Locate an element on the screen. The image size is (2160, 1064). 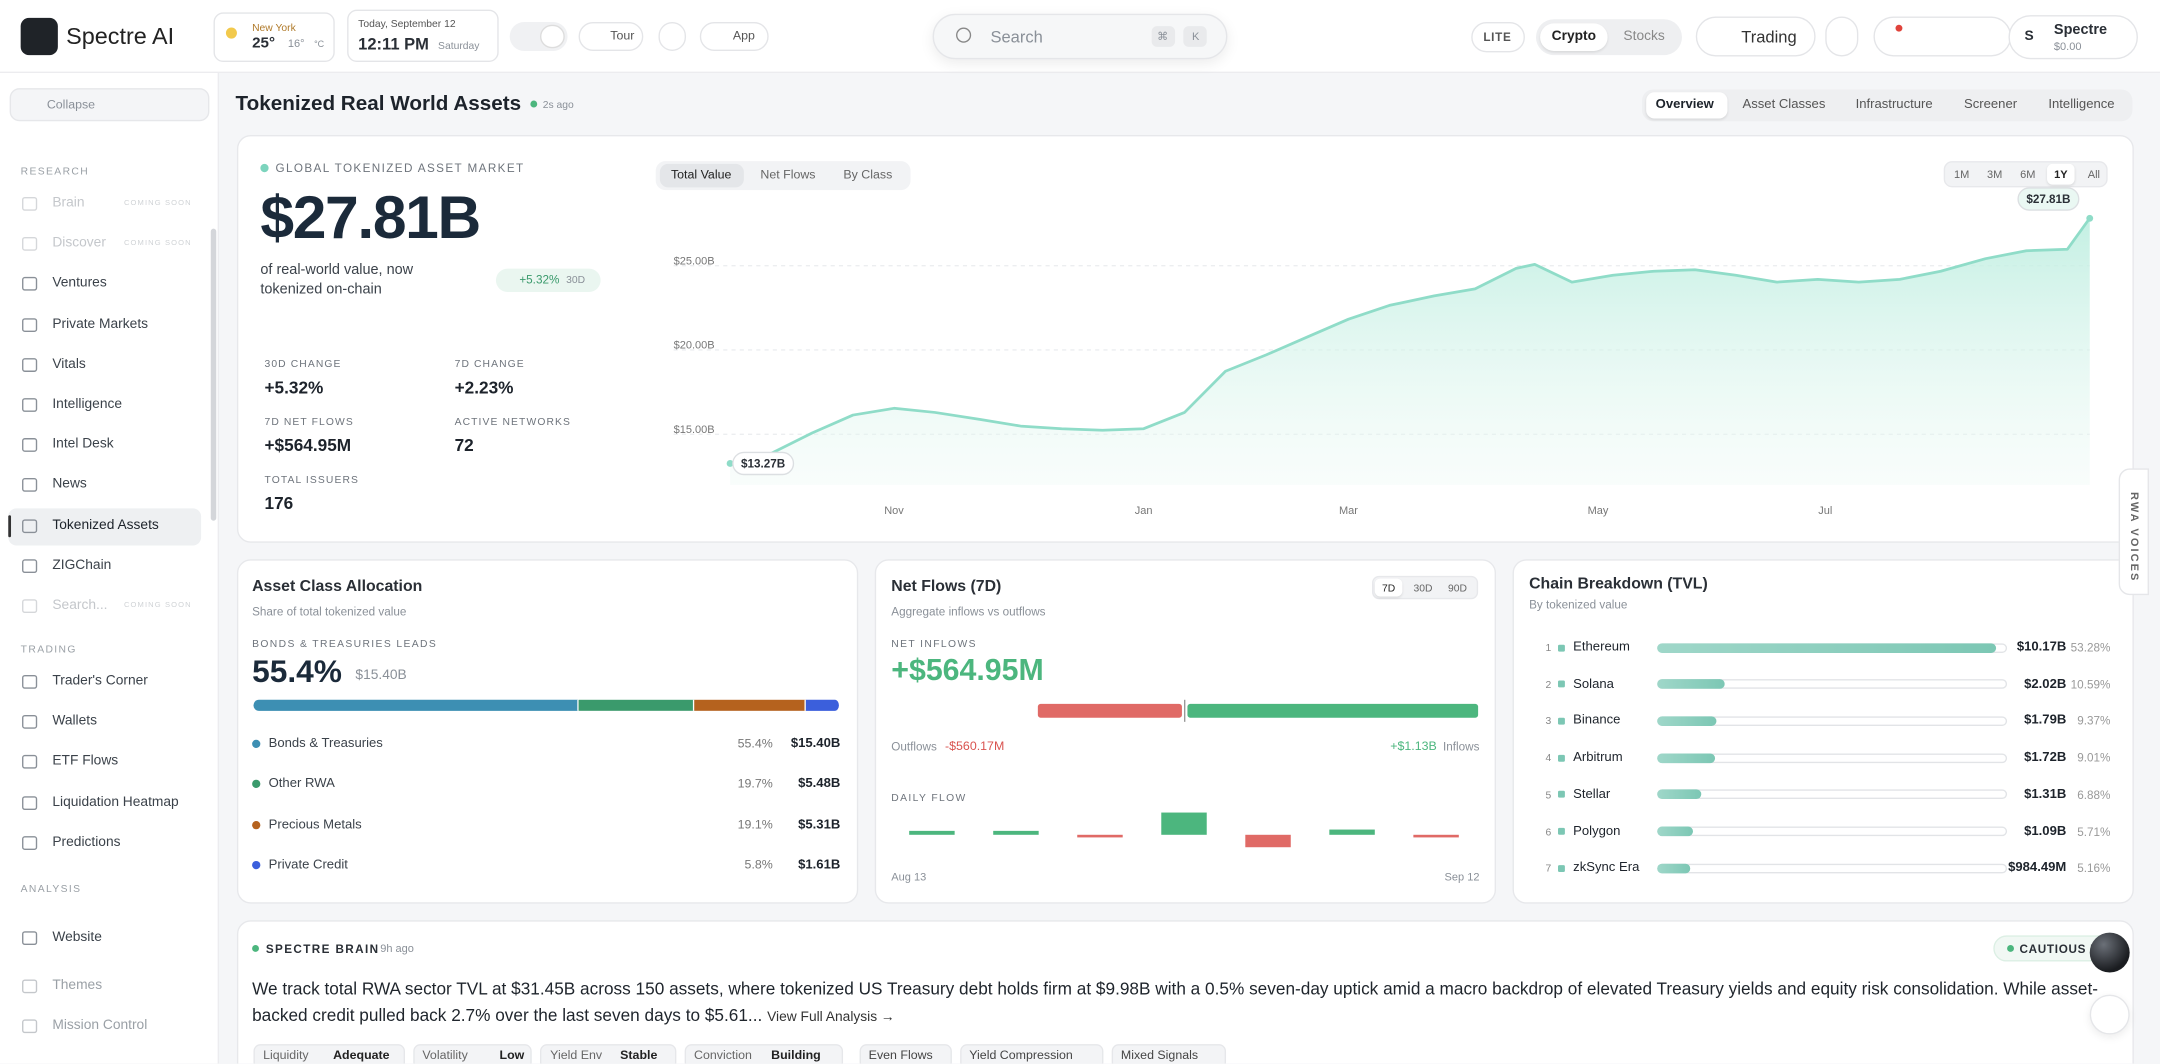
allocation-eyebrow: BONDS & TREASURIES LEADS is located at coordinates (345, 643).